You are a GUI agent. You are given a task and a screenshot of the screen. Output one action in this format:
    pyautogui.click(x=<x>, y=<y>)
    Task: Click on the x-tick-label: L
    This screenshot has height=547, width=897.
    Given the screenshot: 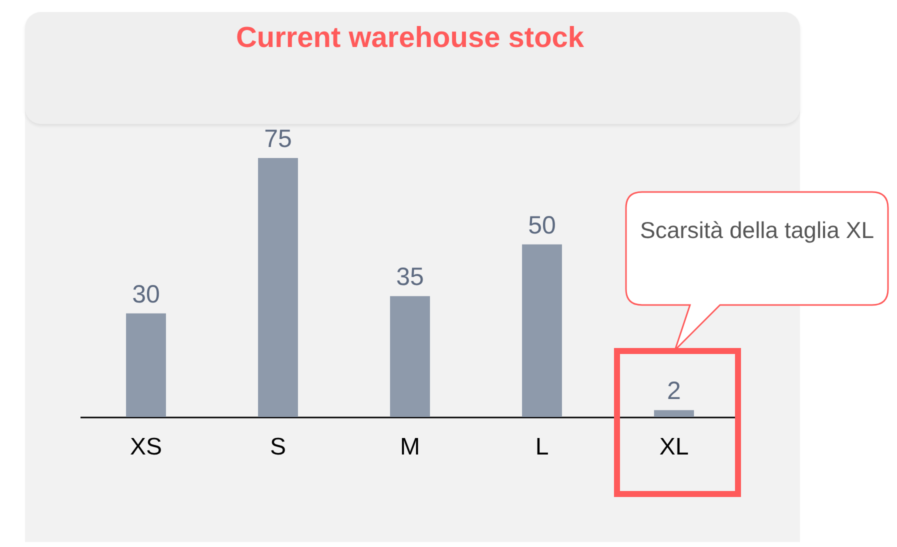 What is the action you would take?
    pyautogui.click(x=542, y=447)
    